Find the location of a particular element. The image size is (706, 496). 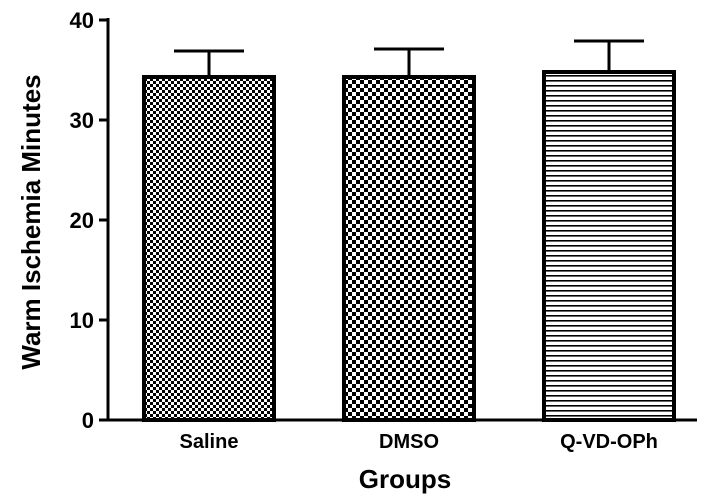

error-bars-layer is located at coordinates (409, 58).